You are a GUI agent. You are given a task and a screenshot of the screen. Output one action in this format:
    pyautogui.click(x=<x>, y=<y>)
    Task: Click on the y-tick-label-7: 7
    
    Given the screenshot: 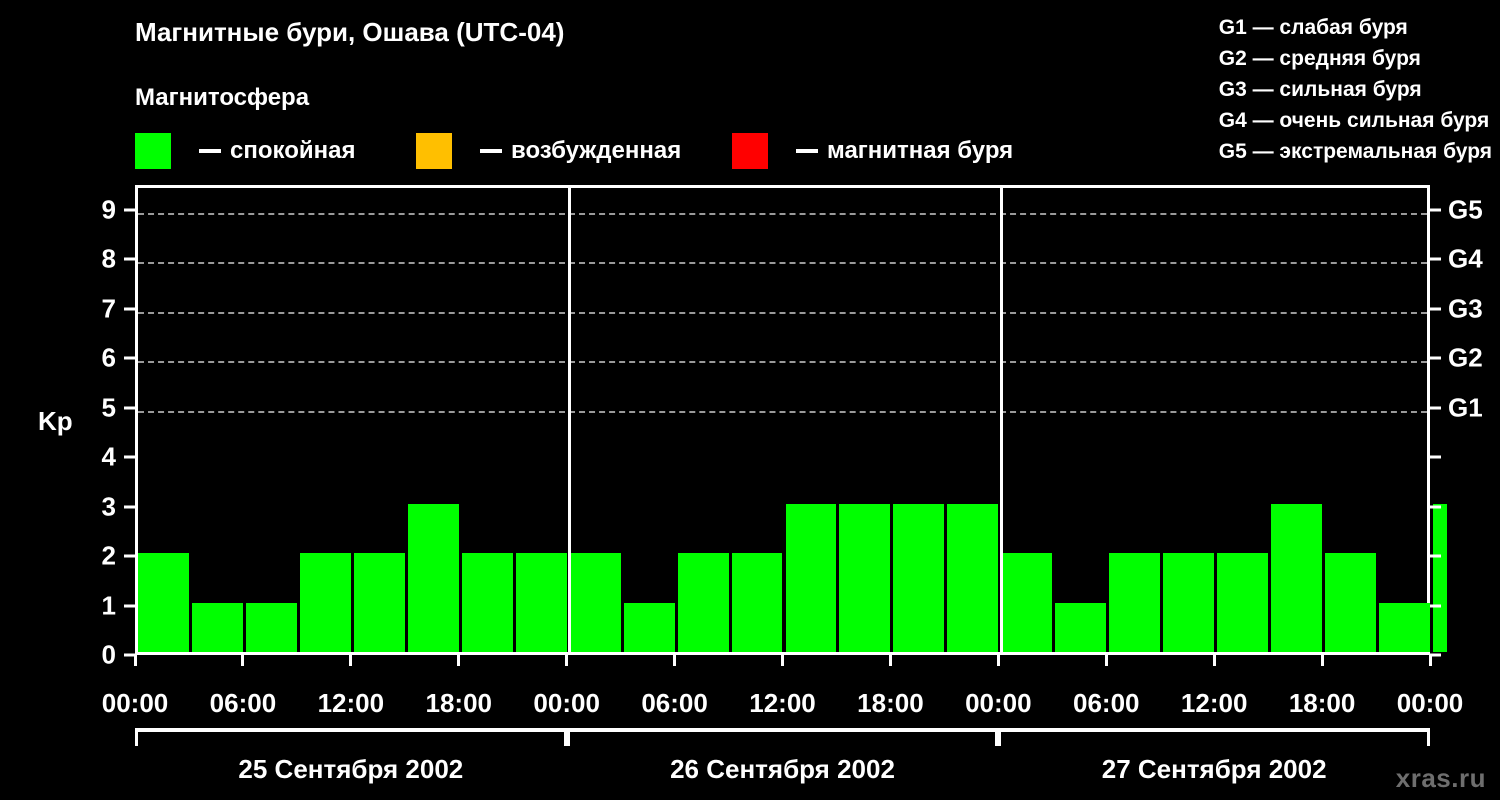 What is the action you would take?
    pyautogui.click(x=108, y=308)
    